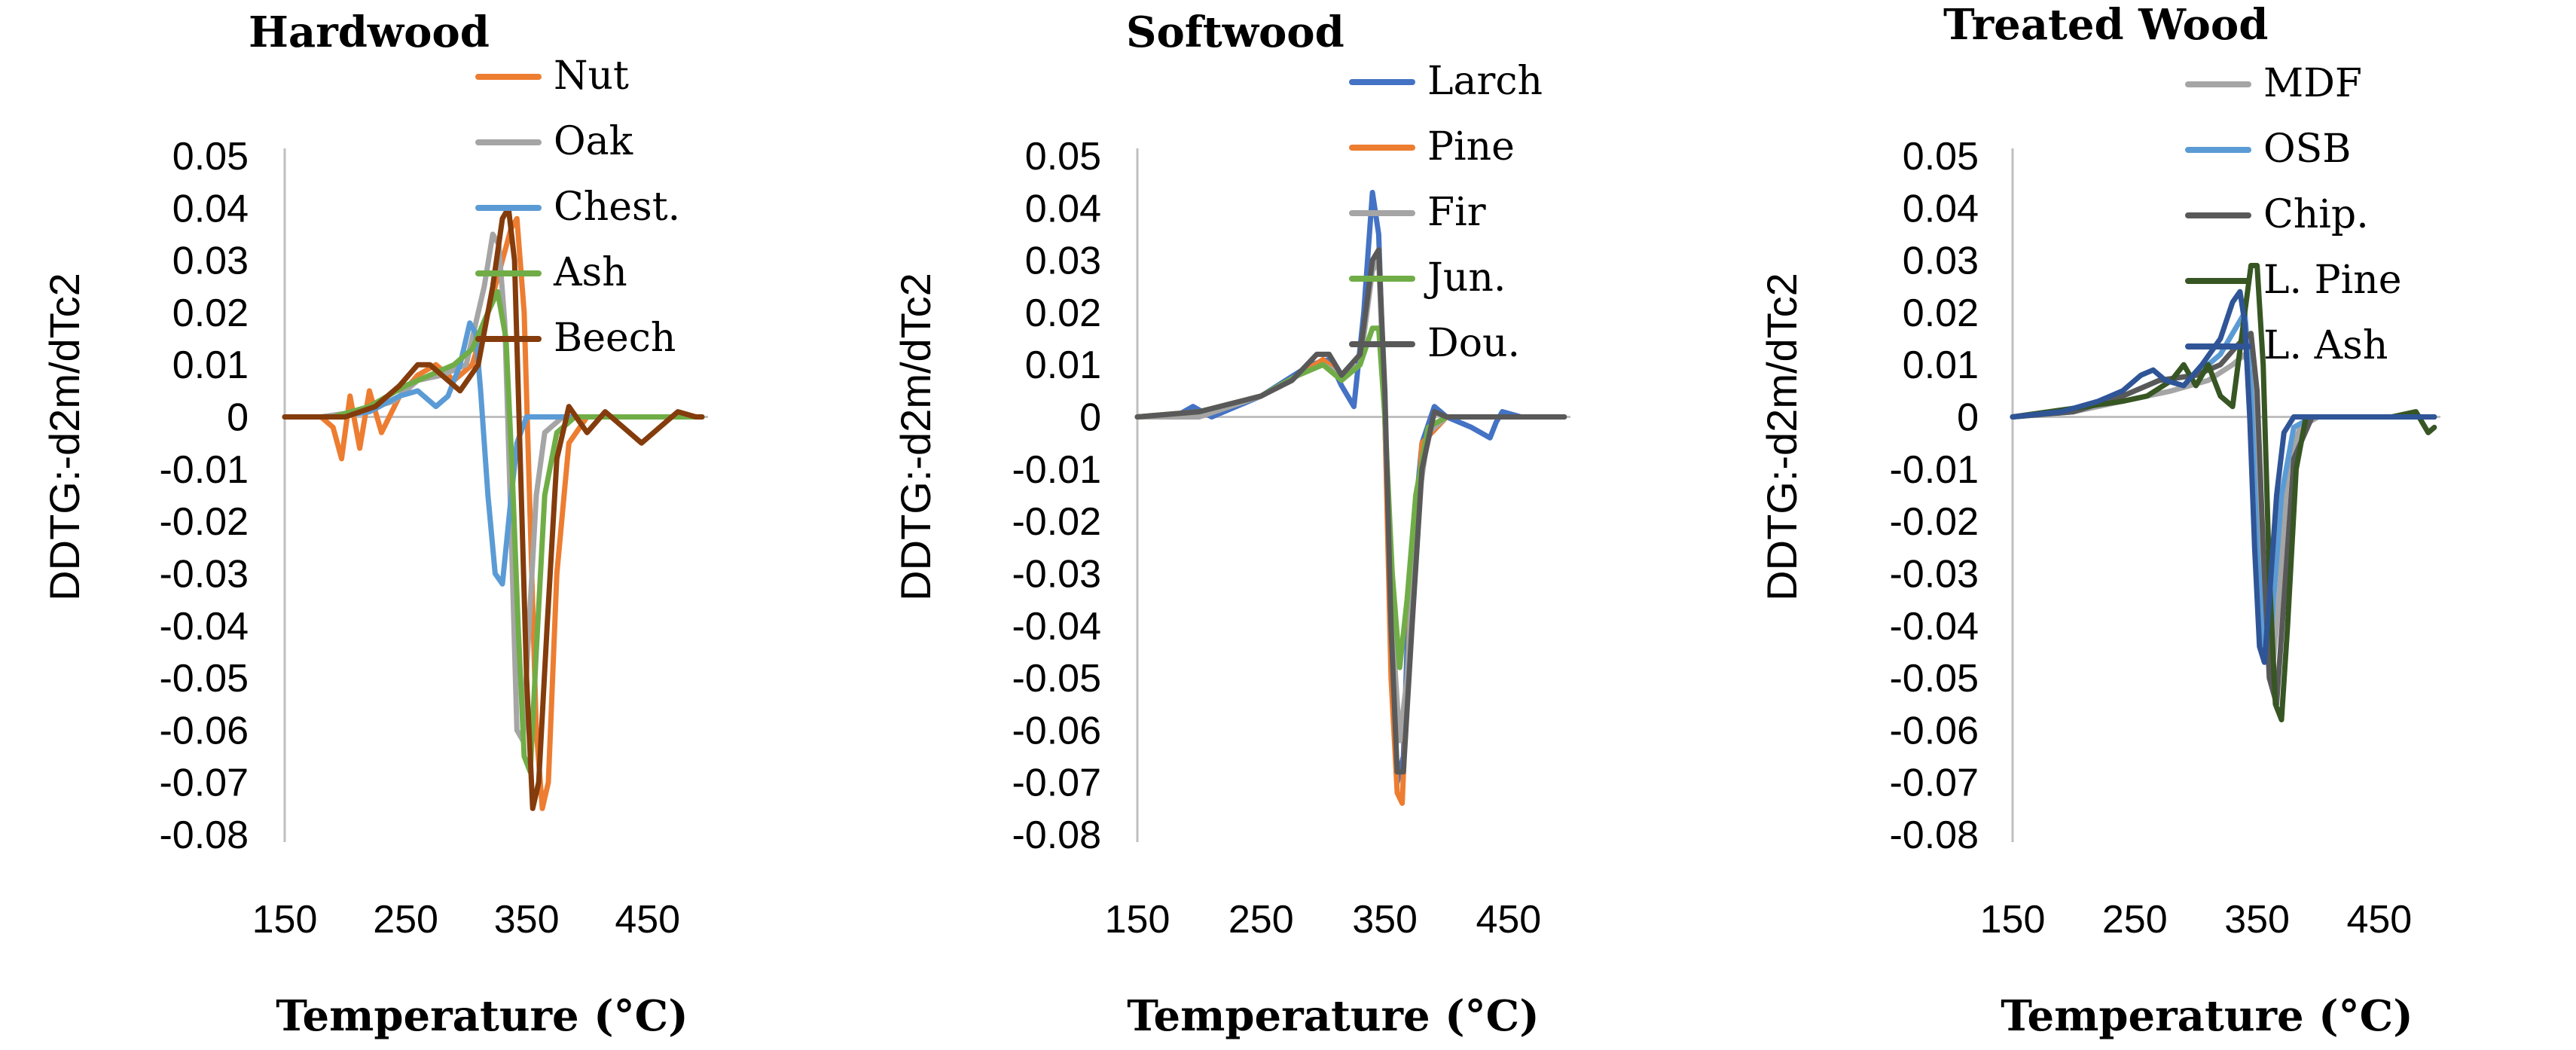 This screenshot has width=2576, height=1050. Describe the element at coordinates (592, 76) in the screenshot. I see `legend-label: Nut` at that location.